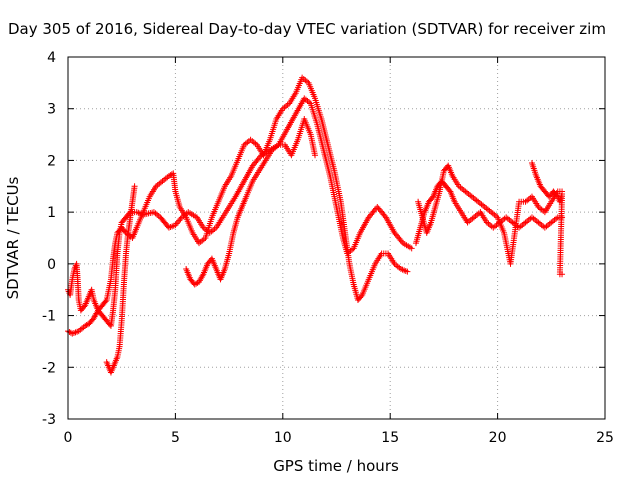 Image resolution: width=640 pixels, height=480 pixels. What do you see at coordinates (605, 438) in the screenshot?
I see `x-tick-label: 25` at bounding box center [605, 438].